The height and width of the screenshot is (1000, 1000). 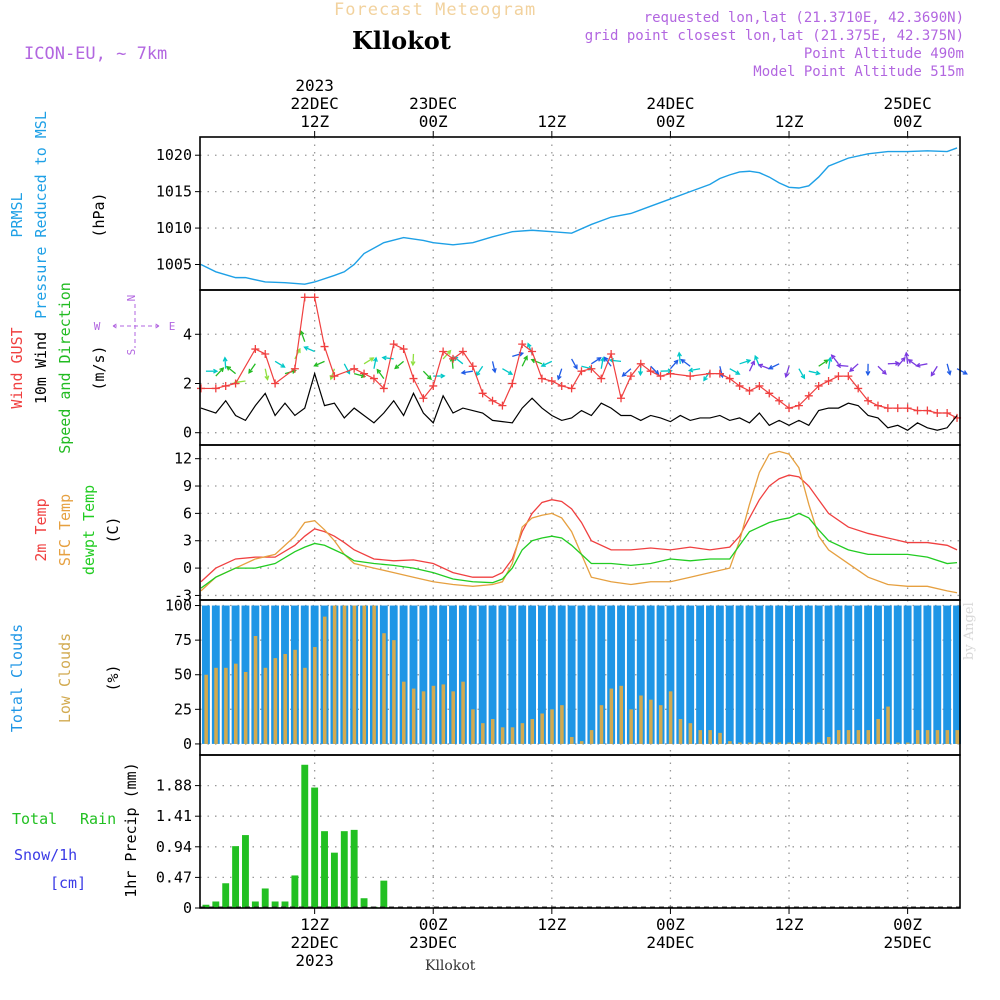 What do you see at coordinates (433, 103) in the screenshot?
I see `top-date-label: 23DEC` at bounding box center [433, 103].